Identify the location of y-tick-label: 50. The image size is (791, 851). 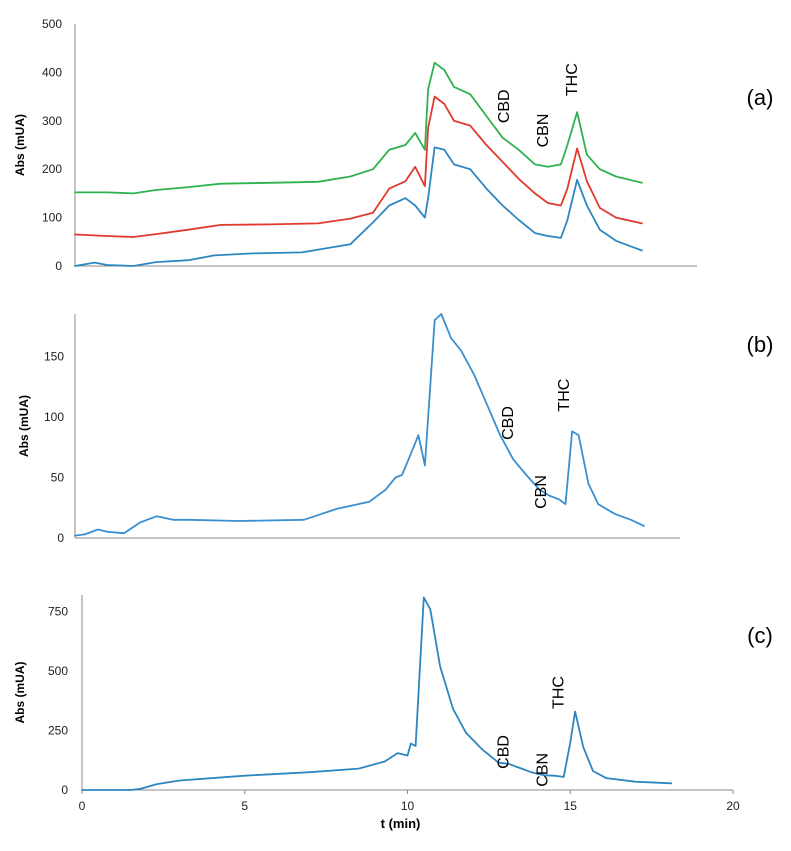
(58, 477).